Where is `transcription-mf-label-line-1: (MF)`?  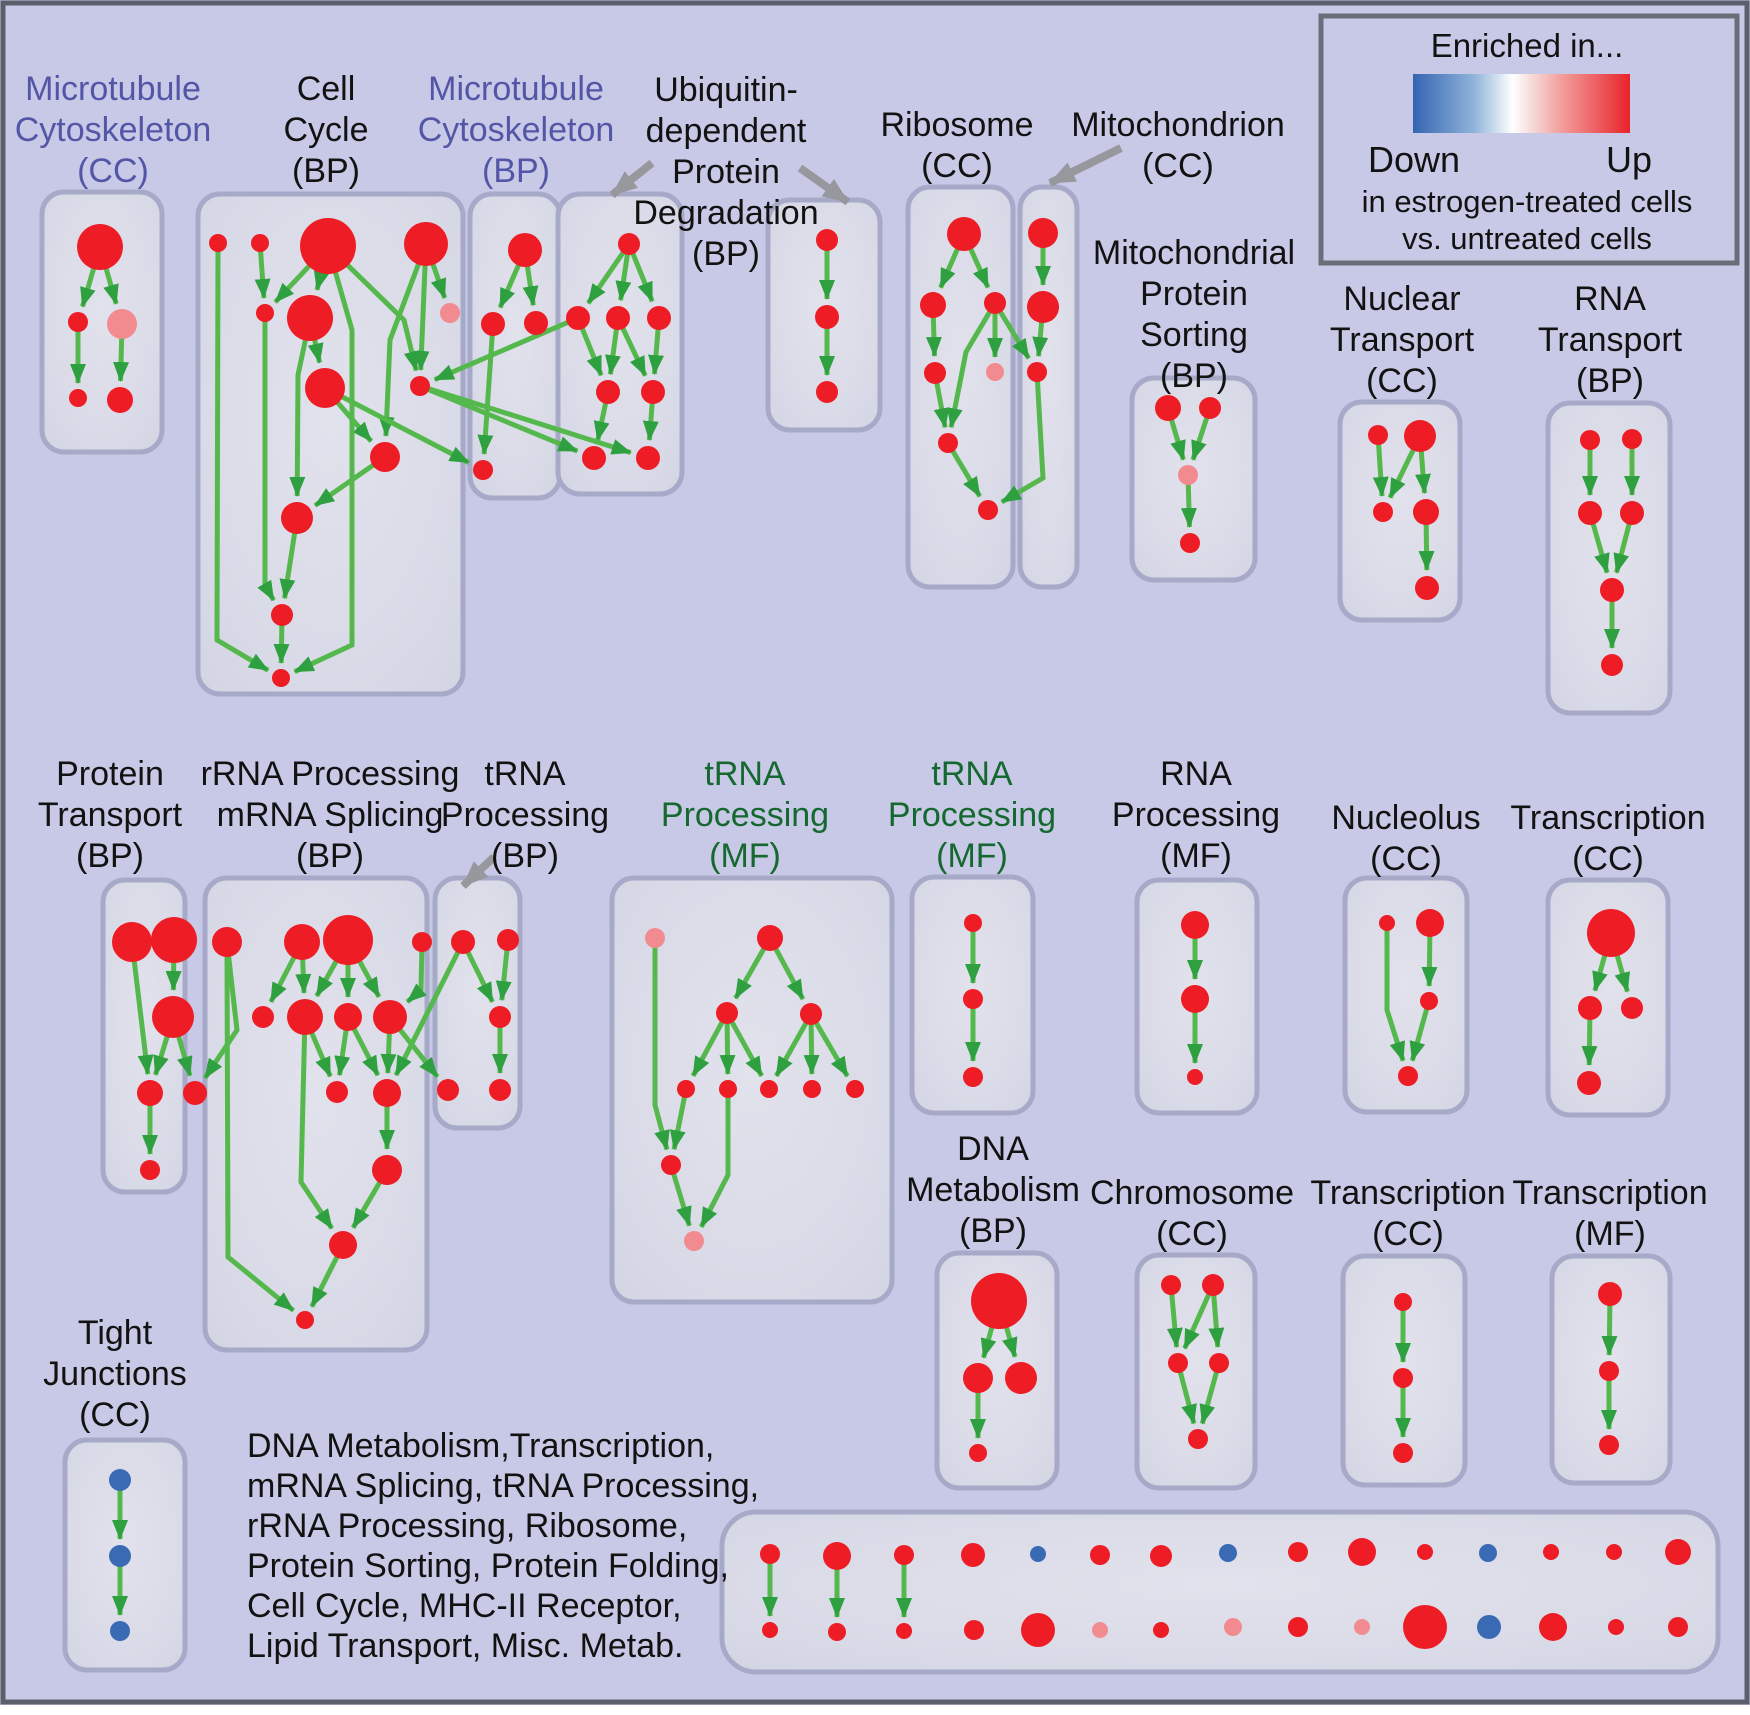 transcription-mf-label-line-1: (MF) is located at coordinates (1610, 1234).